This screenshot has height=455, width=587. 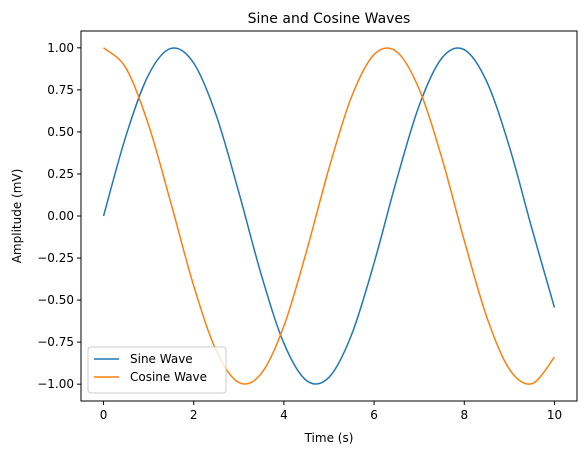 What do you see at coordinates (55, 300) in the screenshot?
I see `y-tick-label: −0.50` at bounding box center [55, 300].